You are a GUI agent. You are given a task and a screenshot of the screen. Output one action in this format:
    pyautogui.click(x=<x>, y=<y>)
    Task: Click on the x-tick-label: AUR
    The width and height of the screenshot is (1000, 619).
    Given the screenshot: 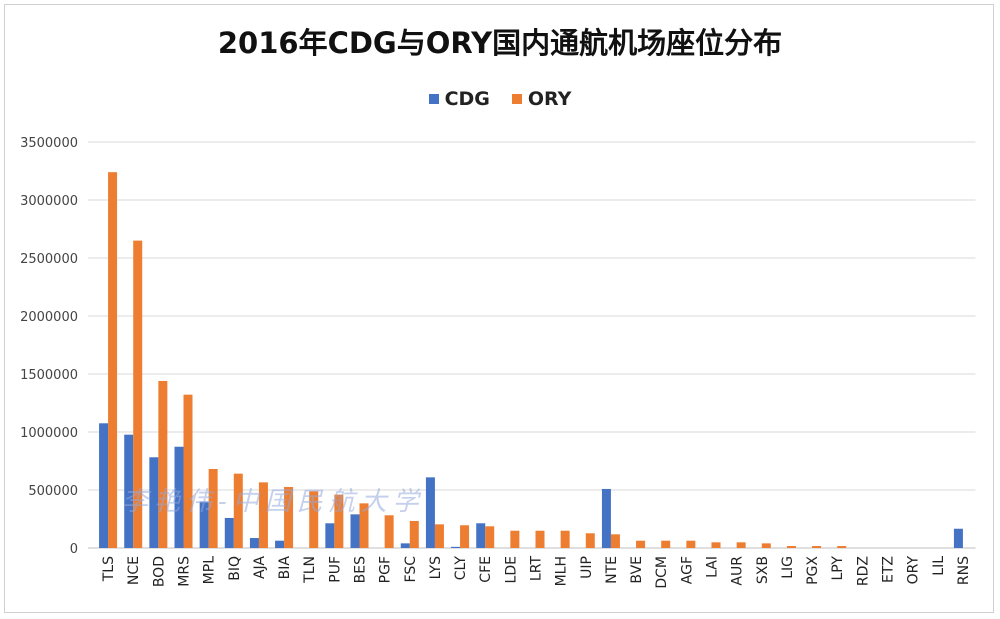 What is the action you would take?
    pyautogui.click(x=738, y=571)
    